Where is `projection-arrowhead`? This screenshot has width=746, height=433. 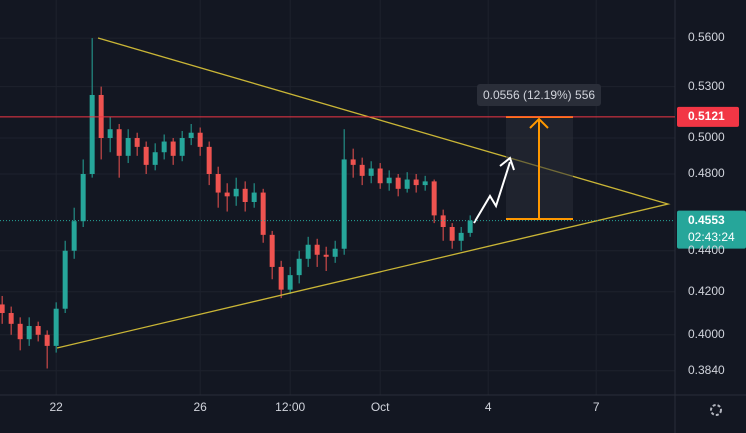
projection-arrowhead is located at coordinates (507, 163).